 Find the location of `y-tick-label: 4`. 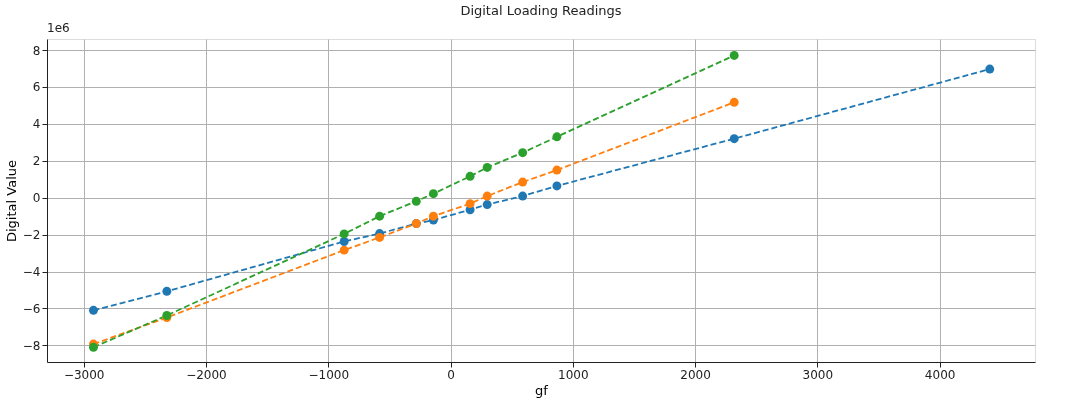

y-tick-label: 4 is located at coordinates (36, 124).